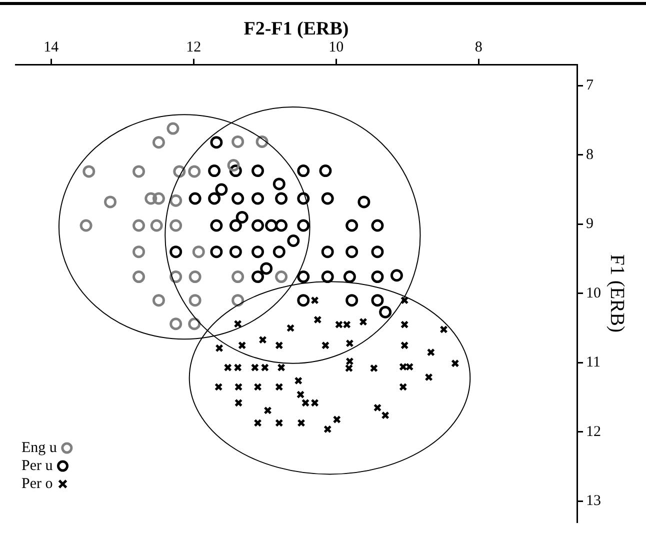 The width and height of the screenshot is (646, 542). I want to click on x-tick-label: 12, so click(194, 48).